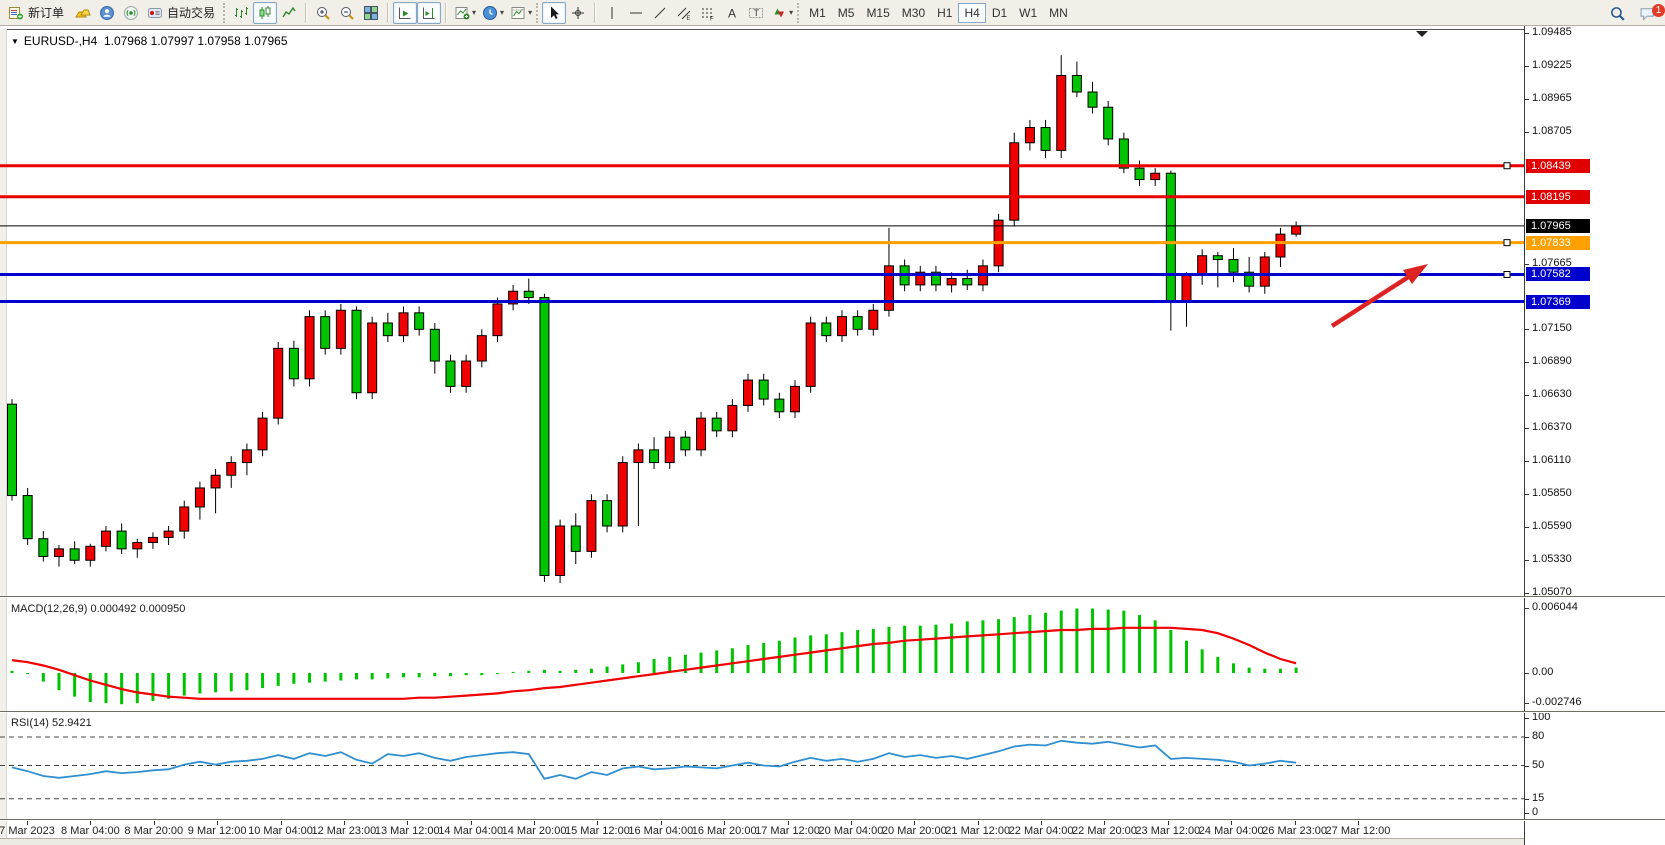  I want to click on rsi-panel-svg, so click(762, 765).